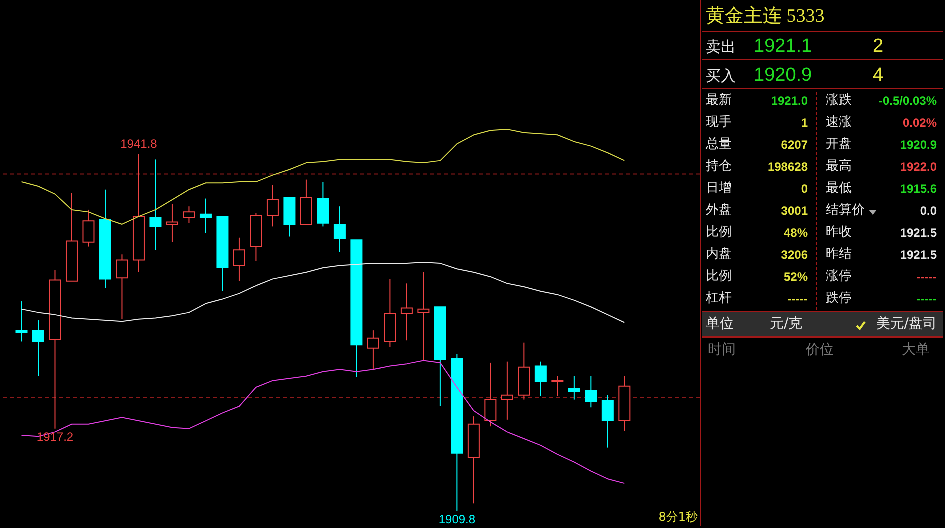  I want to click on text: 4, so click(878, 75).